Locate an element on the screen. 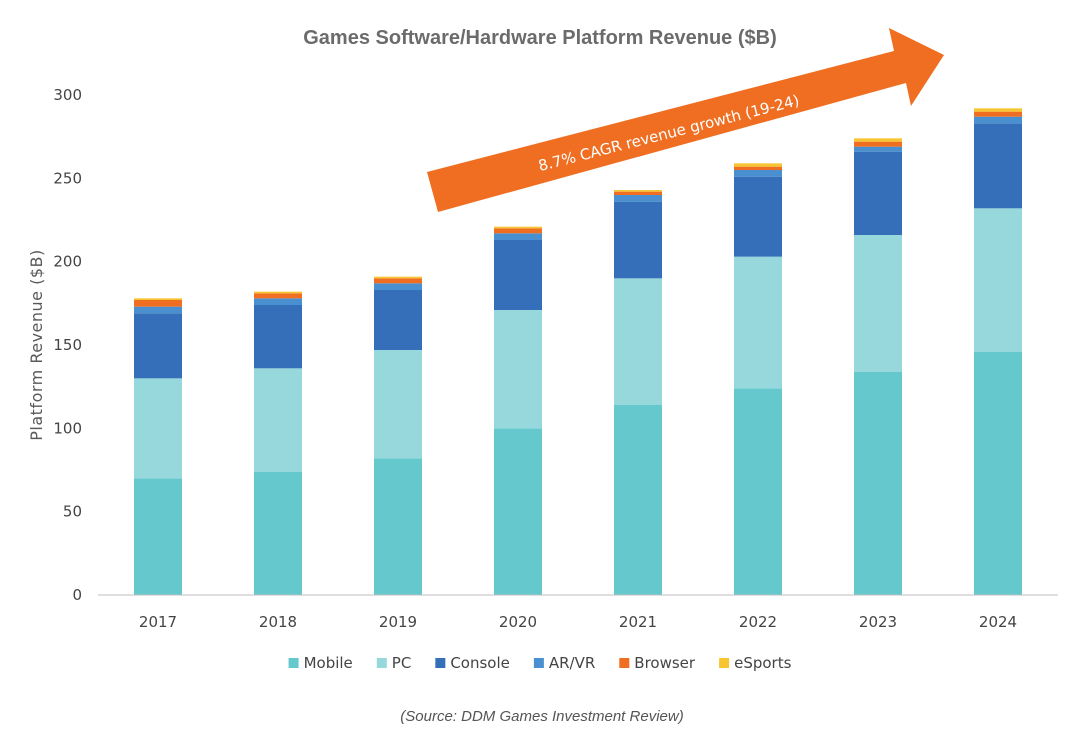 The image size is (1080, 734). bar-mobile-2017 is located at coordinates (158, 536).